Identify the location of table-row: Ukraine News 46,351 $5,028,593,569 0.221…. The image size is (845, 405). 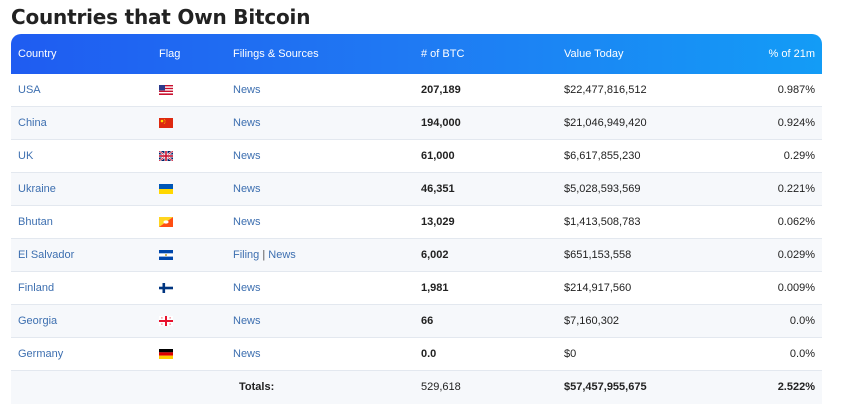
(416, 189).